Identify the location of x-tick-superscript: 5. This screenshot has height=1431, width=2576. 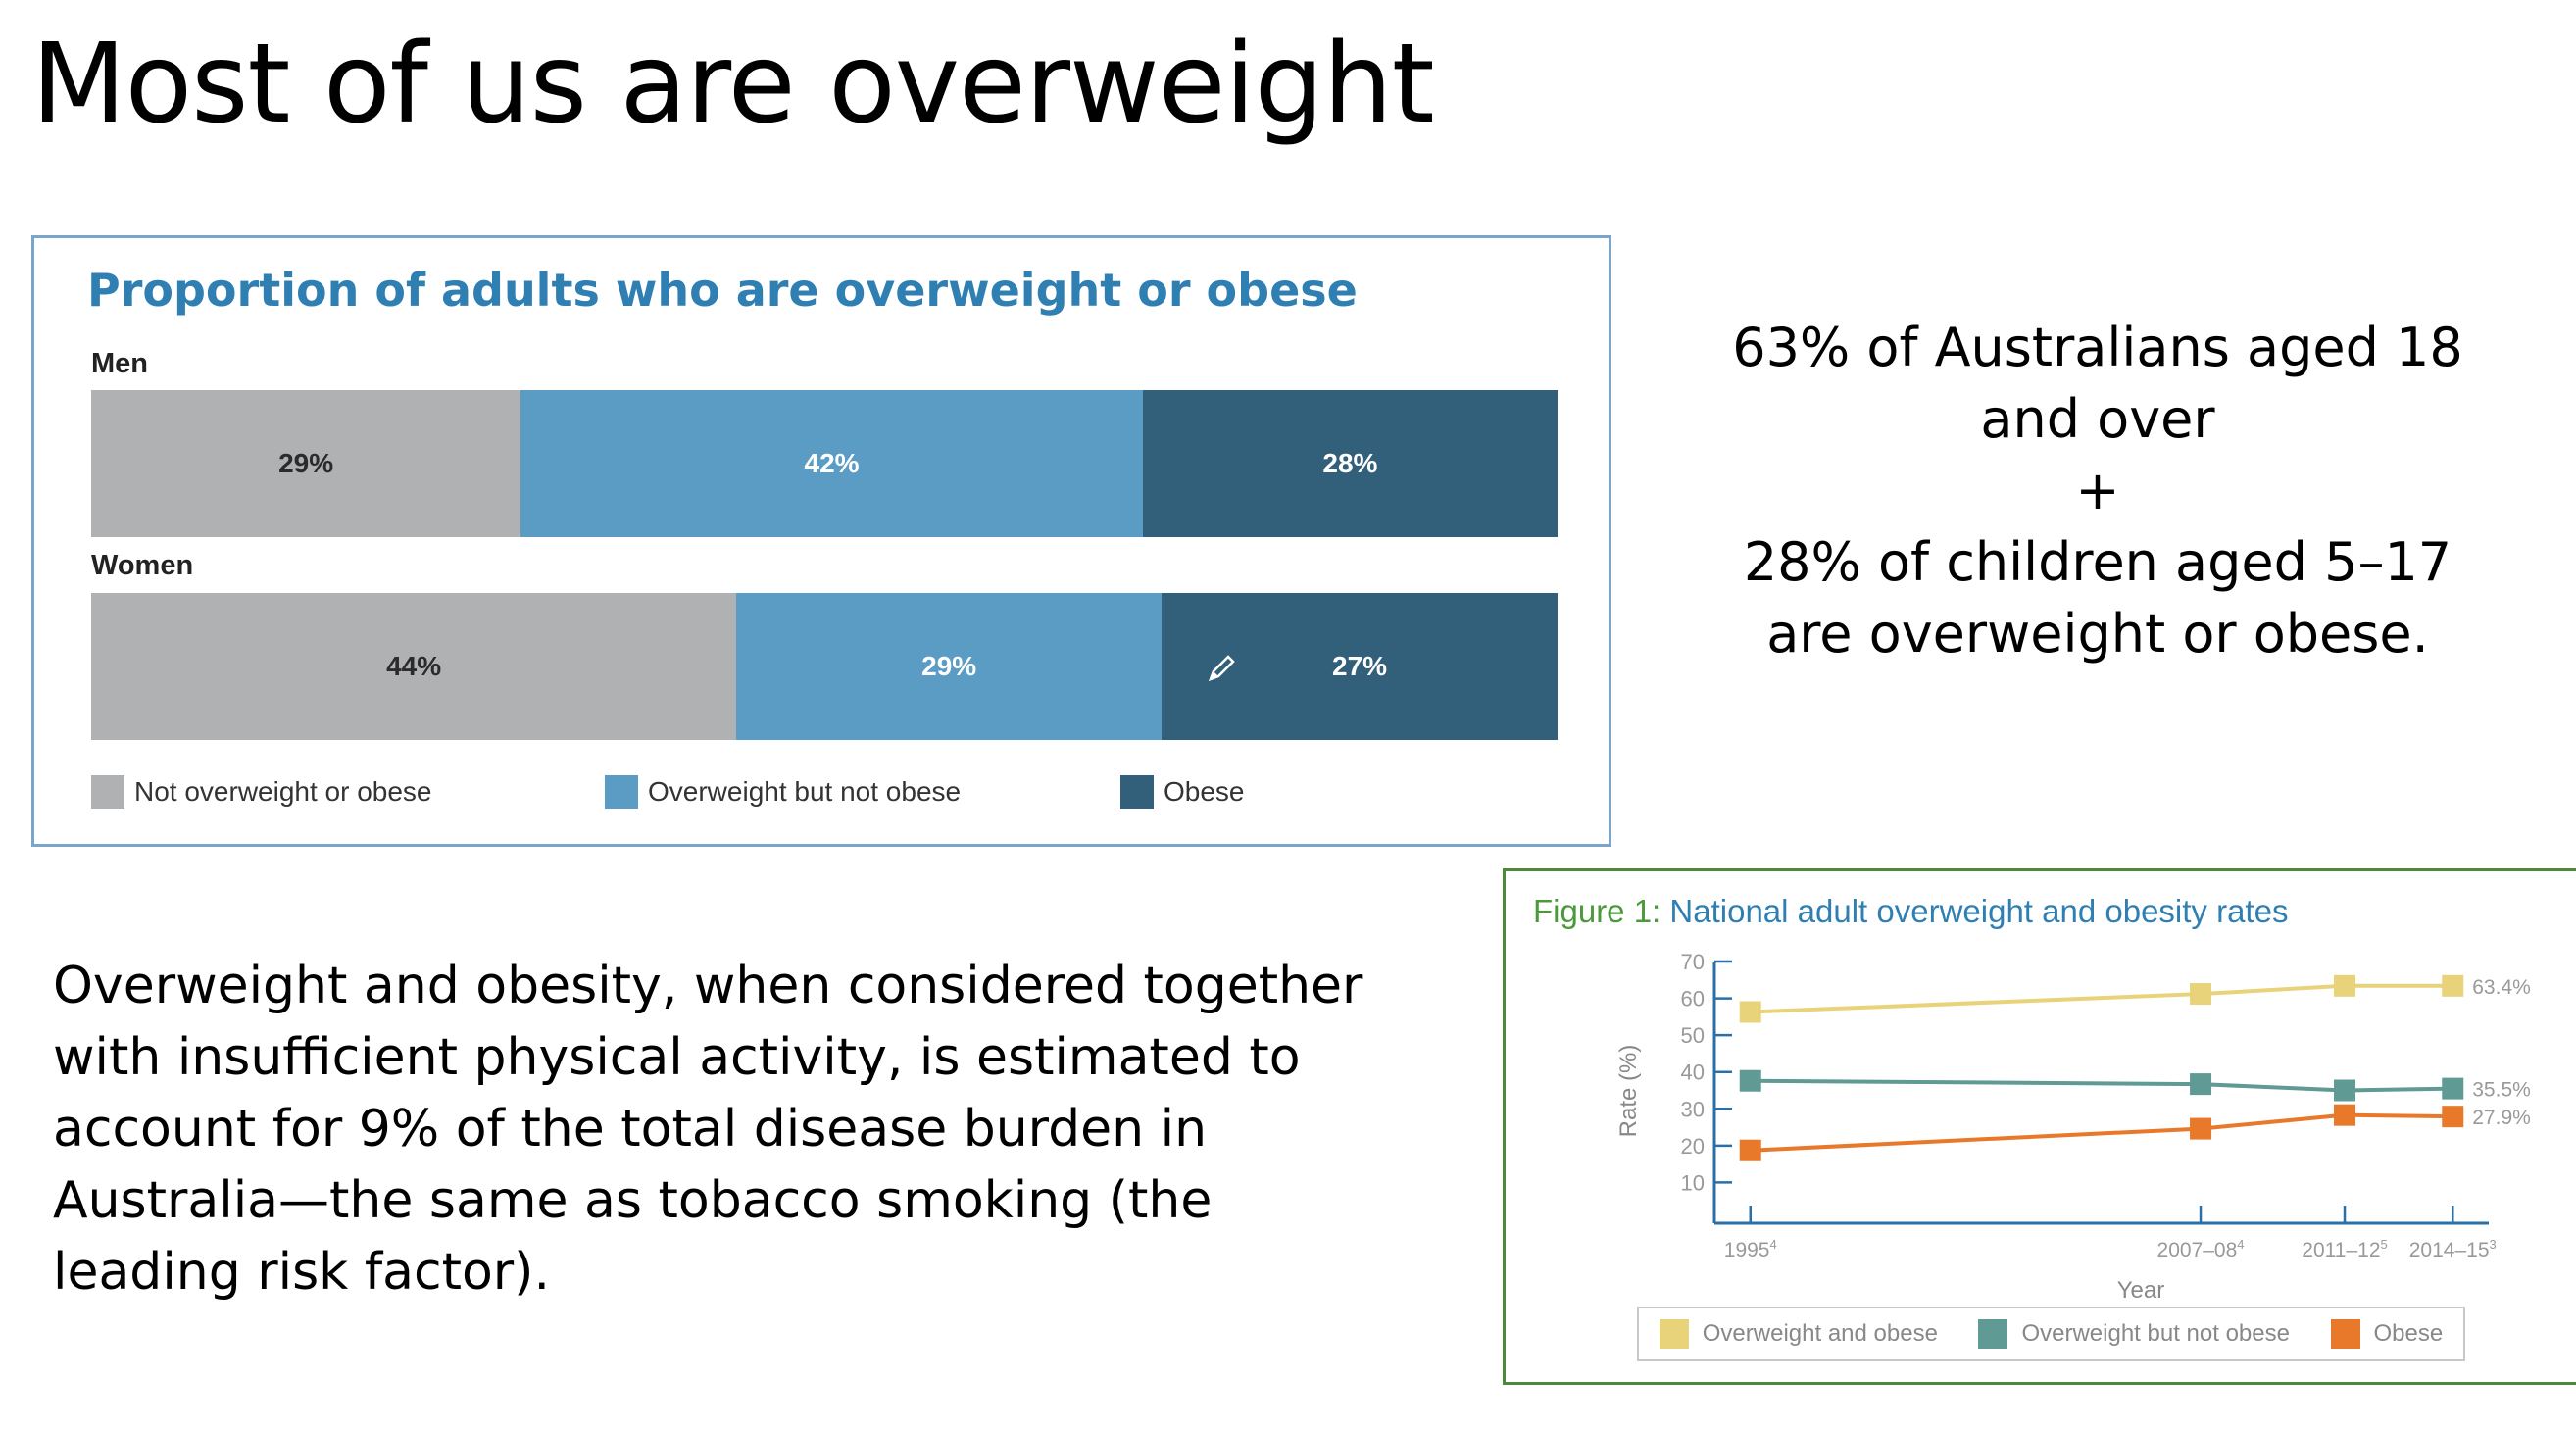
(2384, 1245).